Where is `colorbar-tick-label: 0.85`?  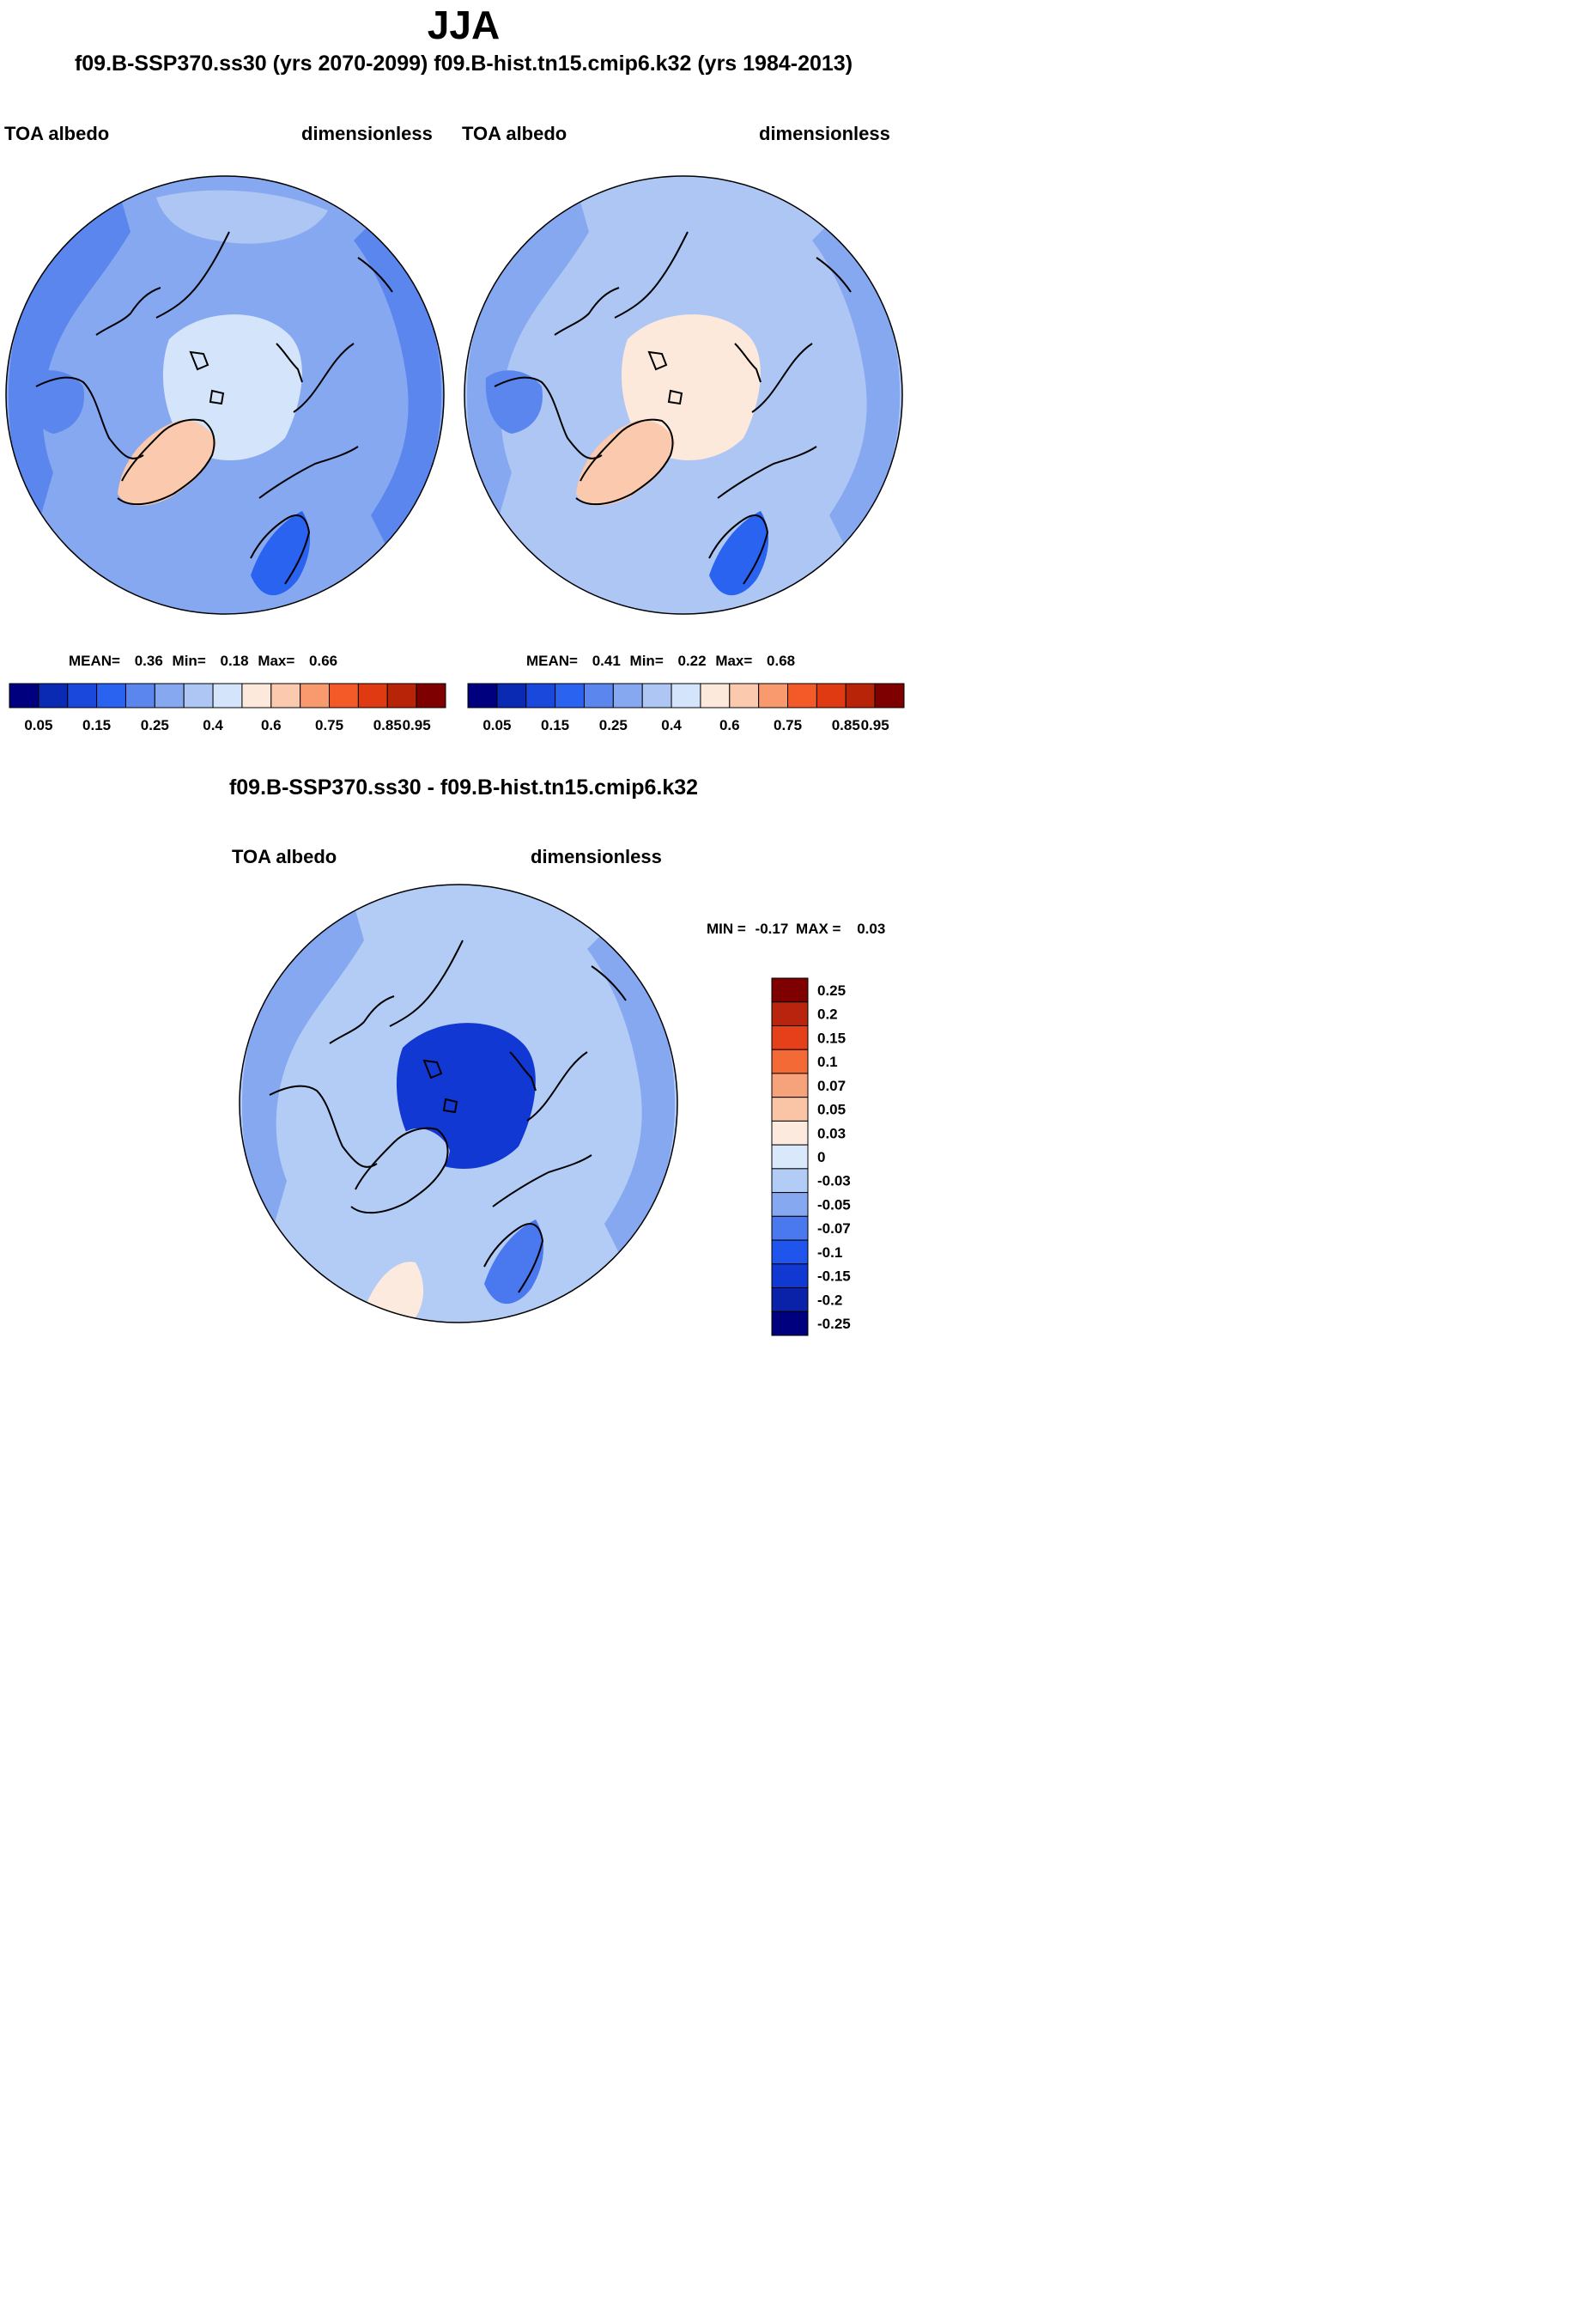 colorbar-tick-label: 0.85 is located at coordinates (846, 725).